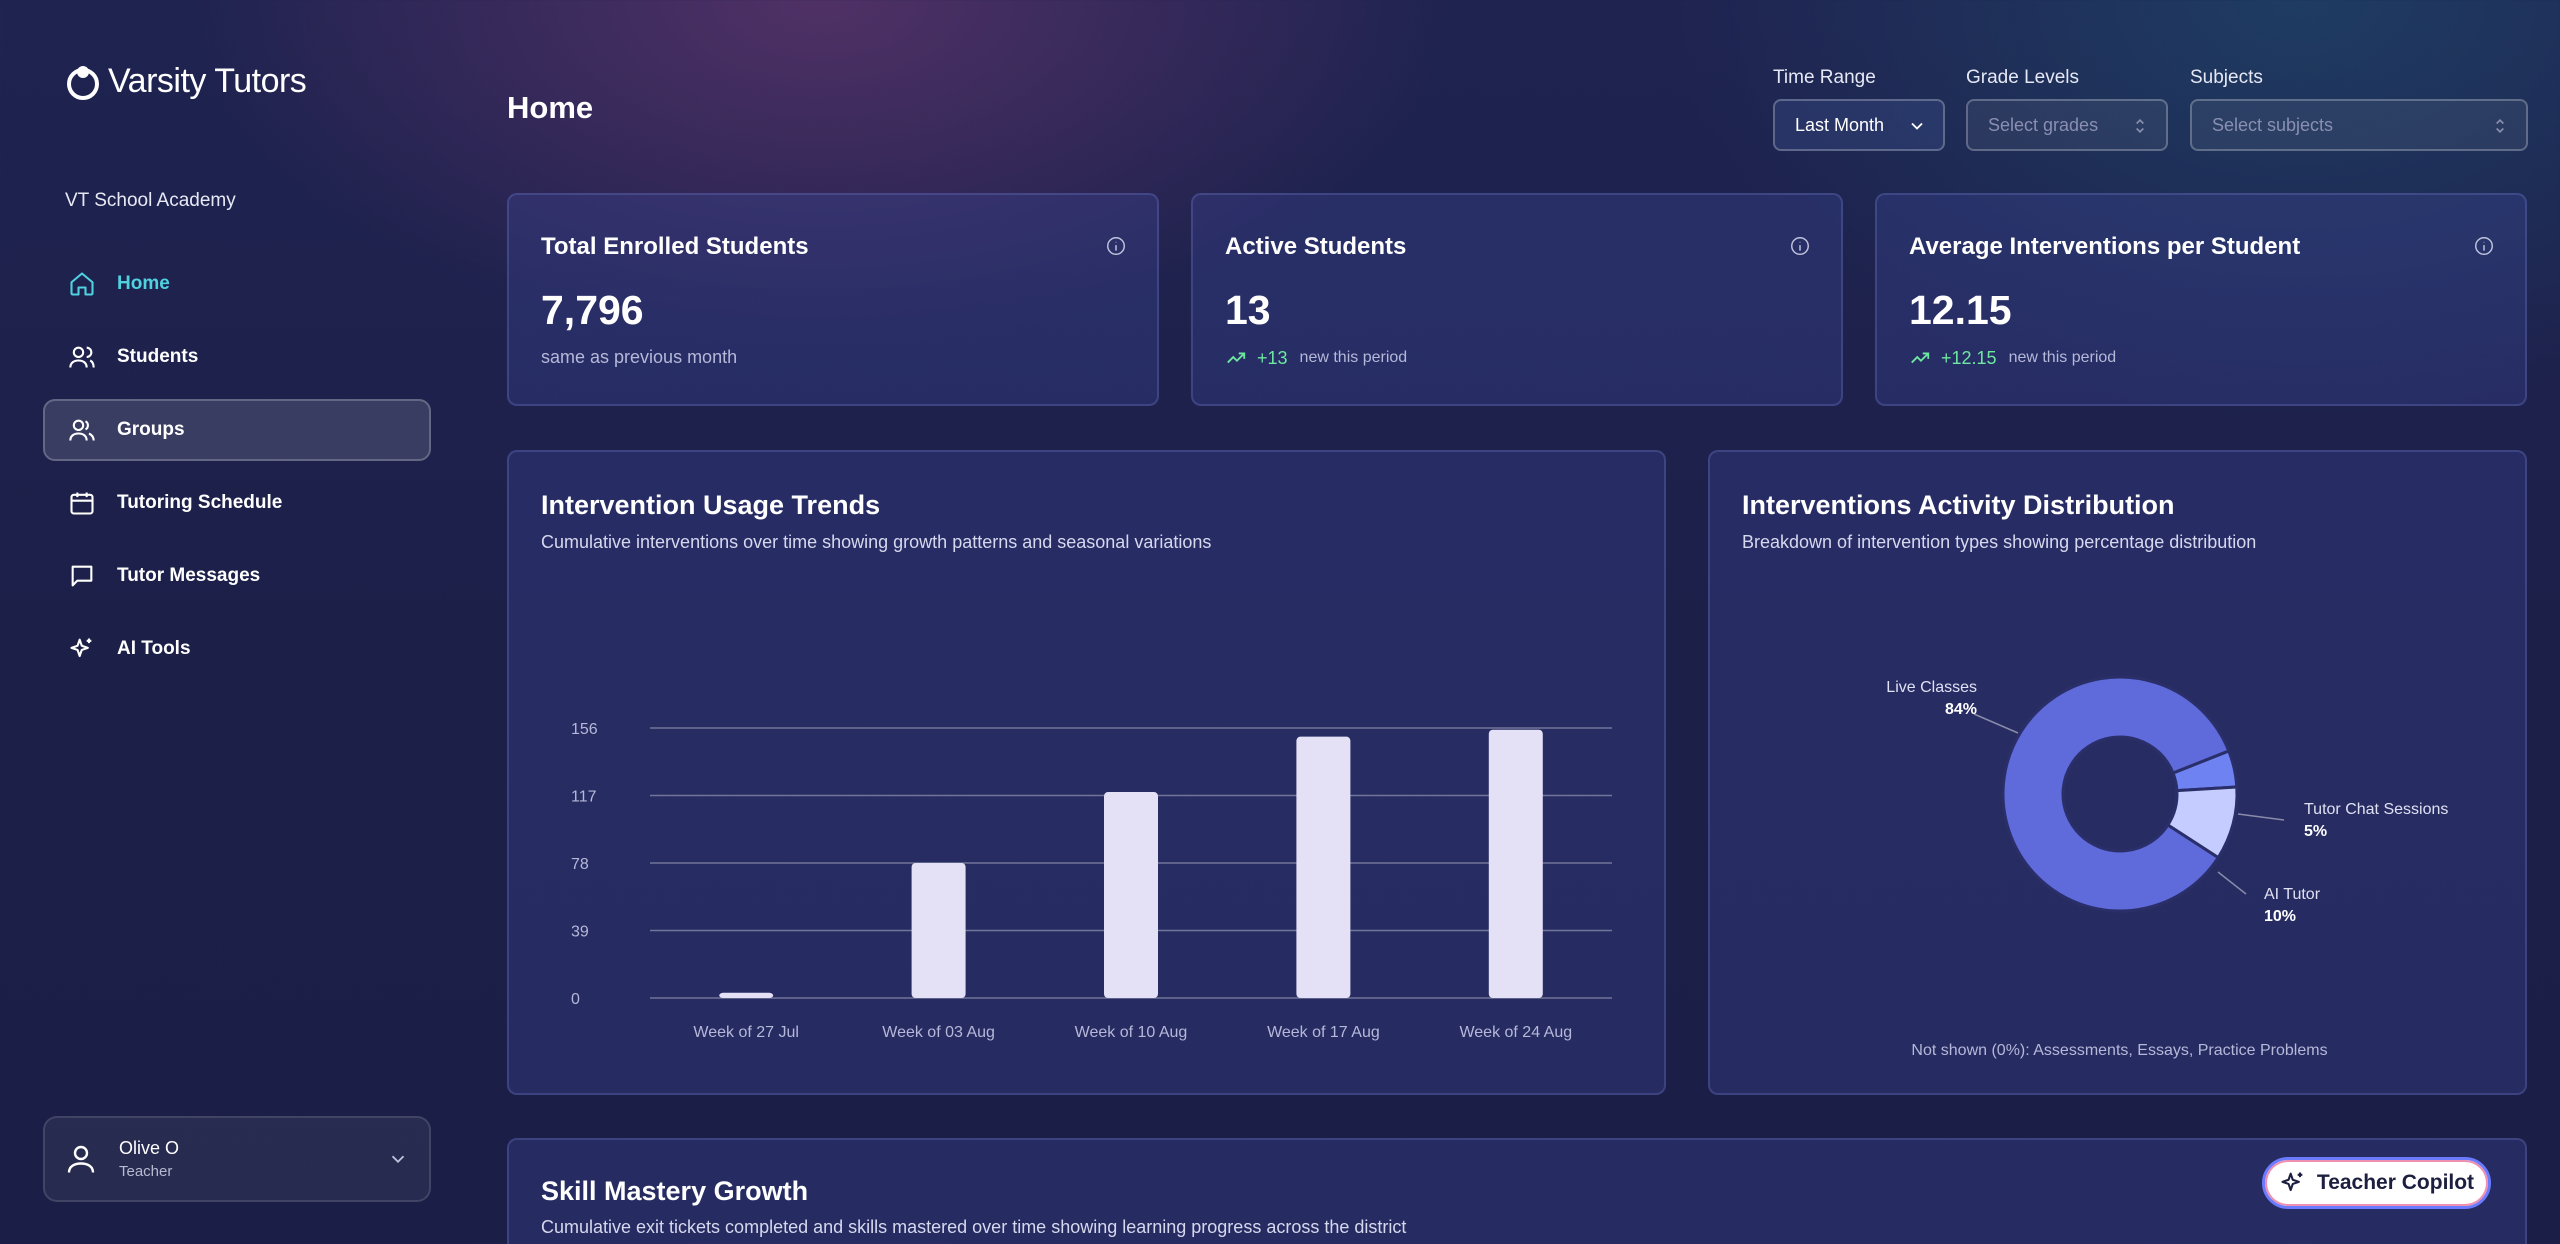 The height and width of the screenshot is (1244, 2560). I want to click on sidebar-item-label: Students, so click(158, 356).